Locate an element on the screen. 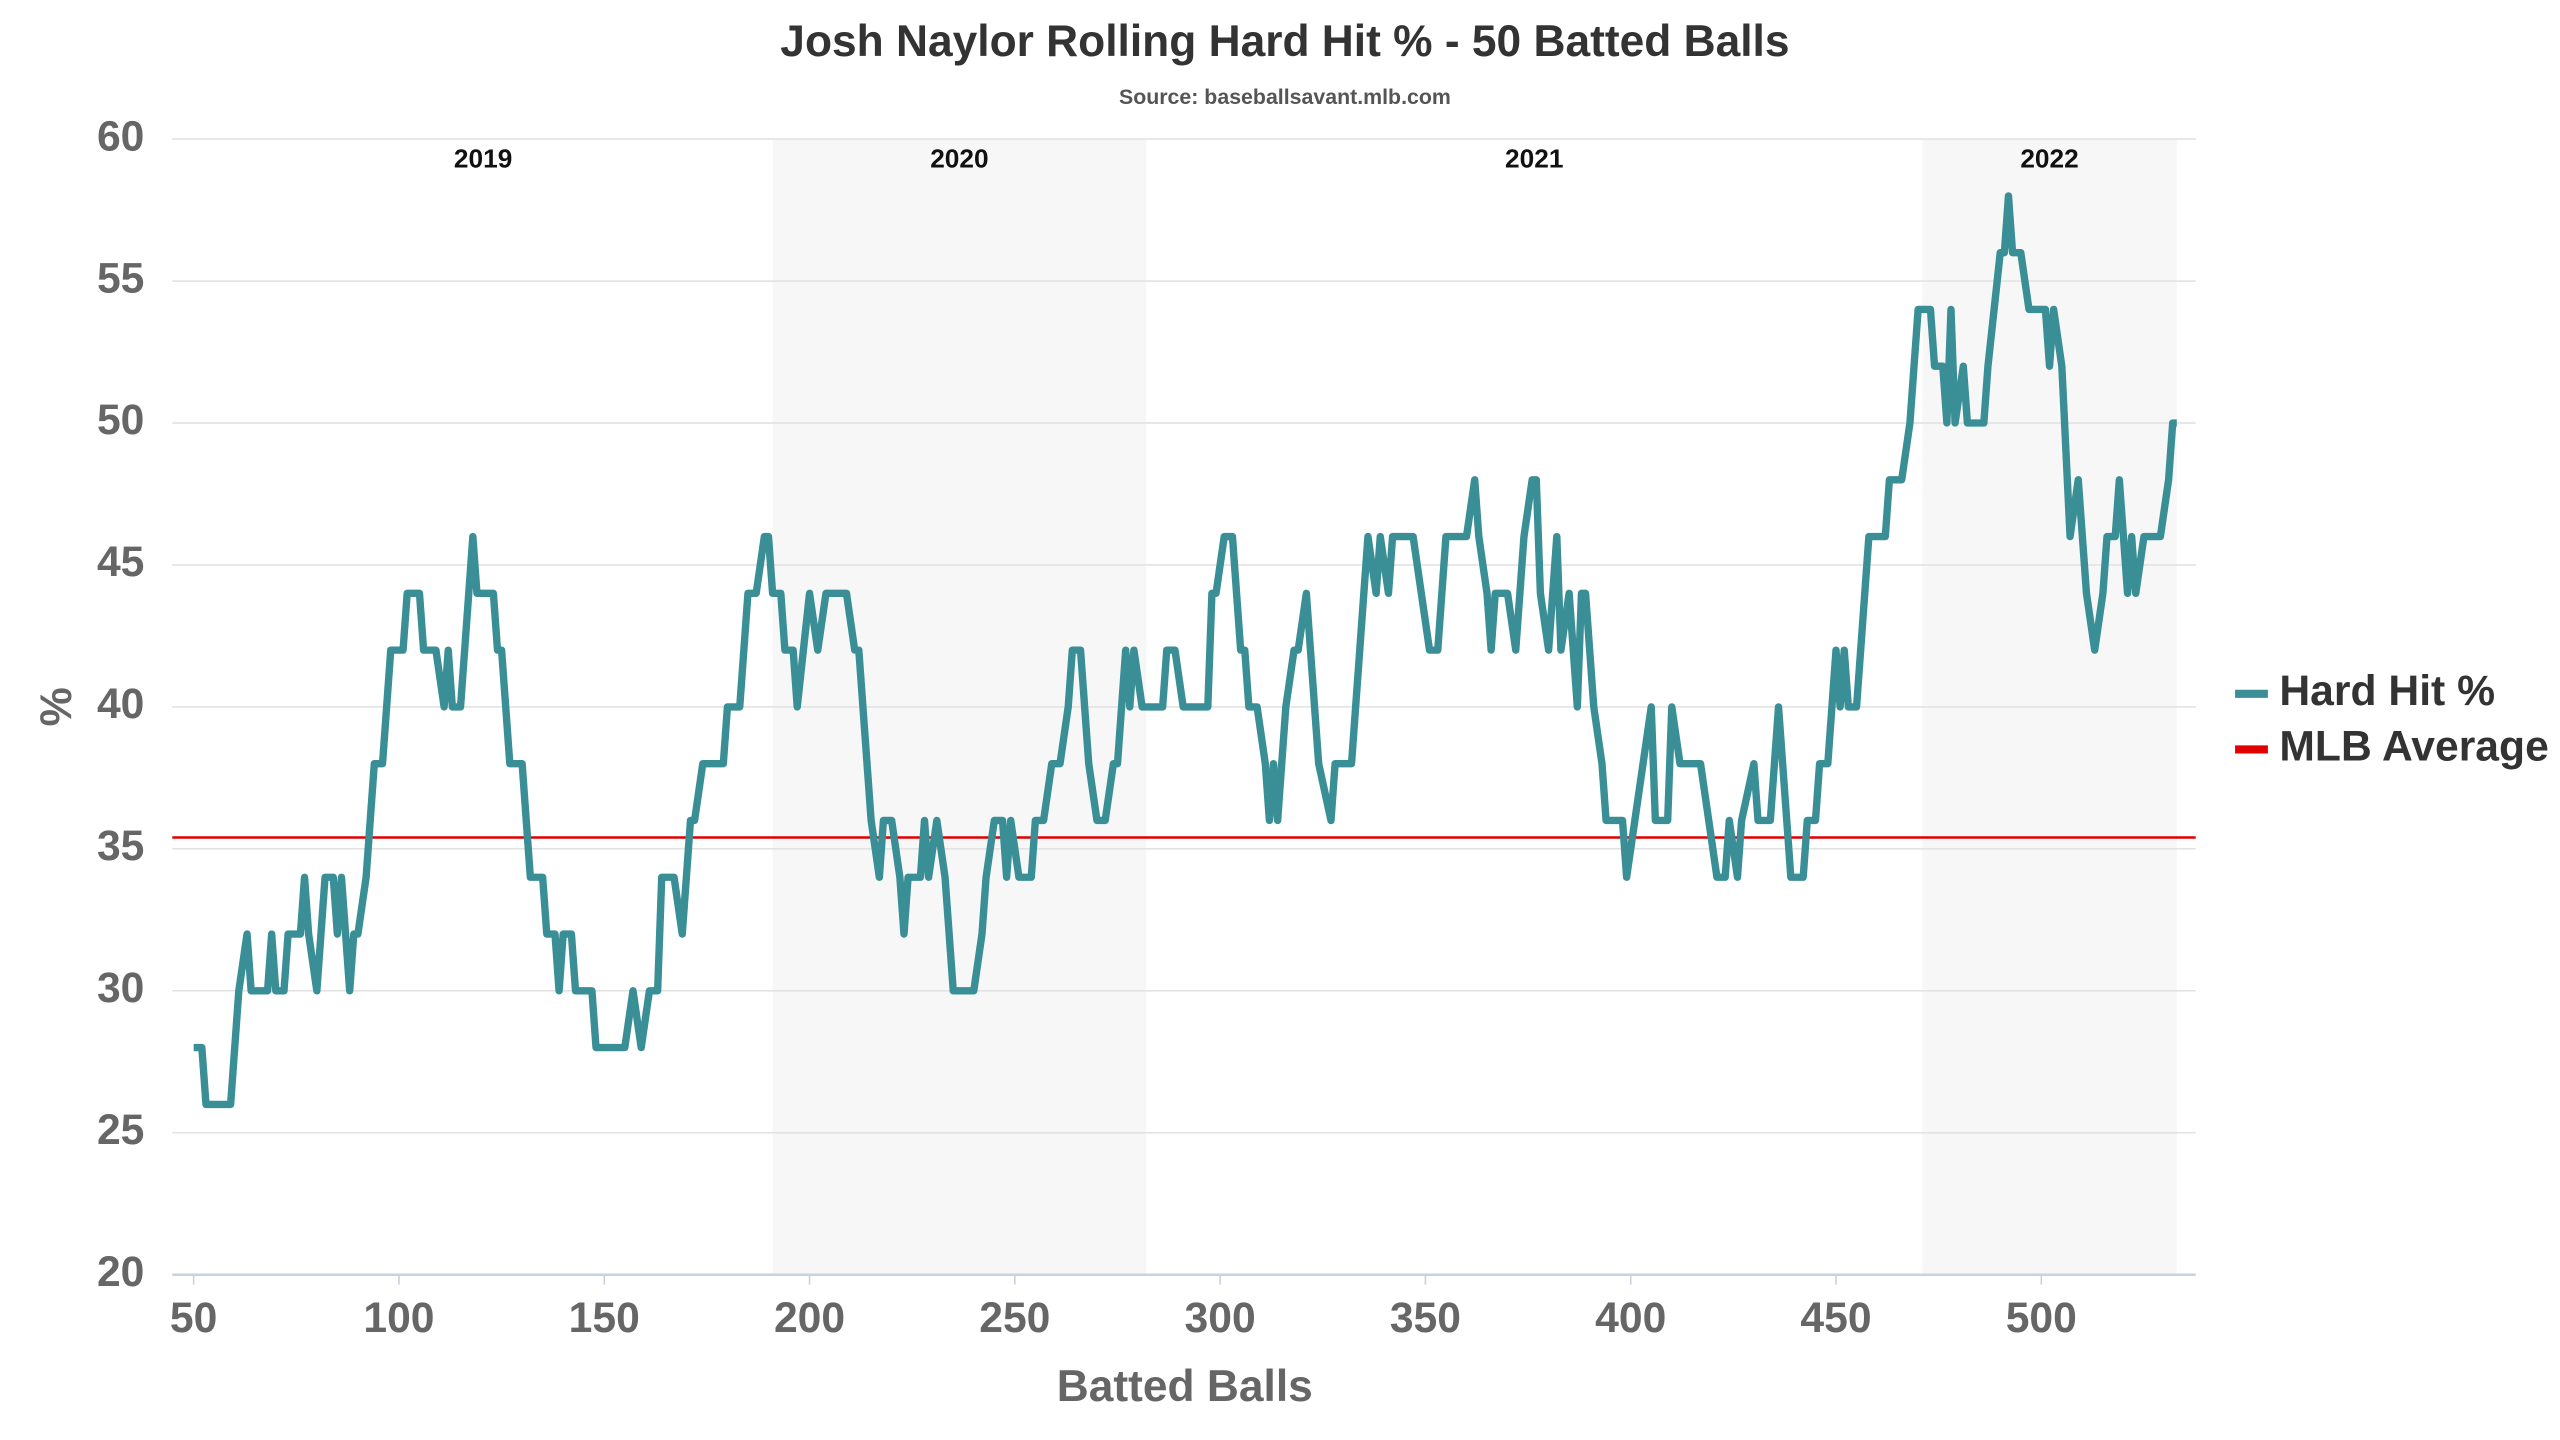  y-tick-label: 60 is located at coordinates (120, 136).